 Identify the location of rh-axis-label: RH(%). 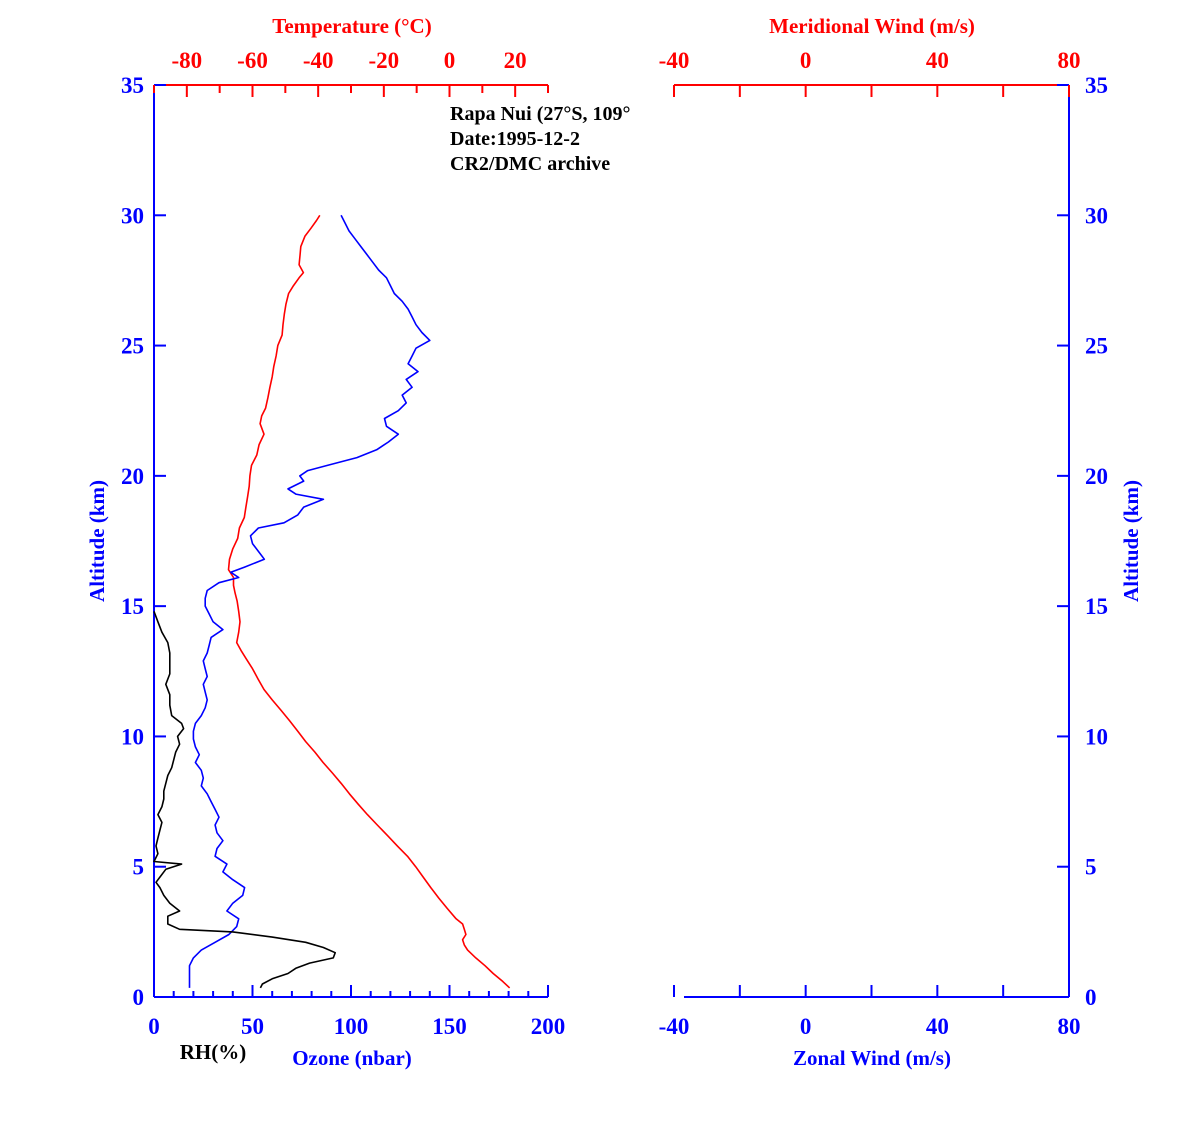
(213, 1052).